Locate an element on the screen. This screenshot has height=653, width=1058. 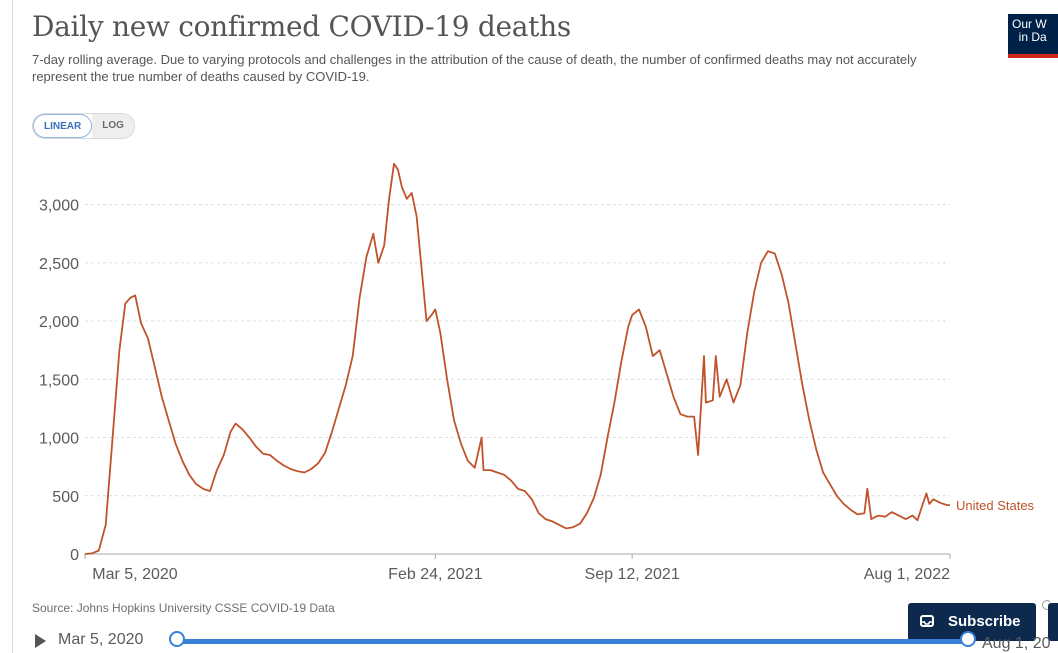
y-tick-label: 0 is located at coordinates (74, 555).